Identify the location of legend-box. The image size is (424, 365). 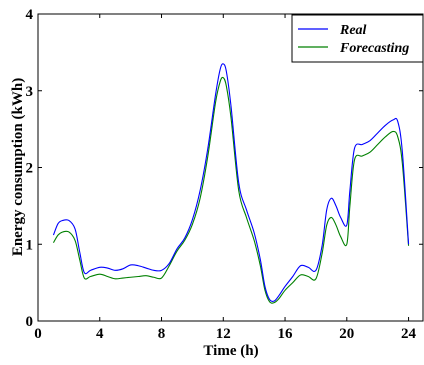
(357, 38).